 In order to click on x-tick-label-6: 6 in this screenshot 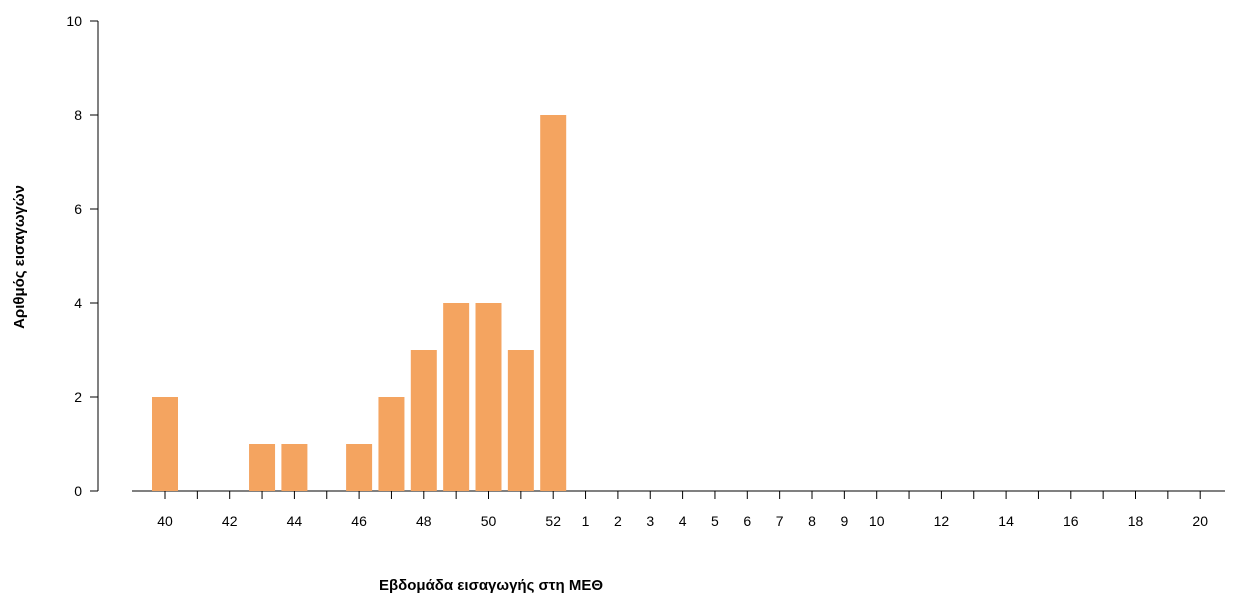, I will do `click(747, 521)`.